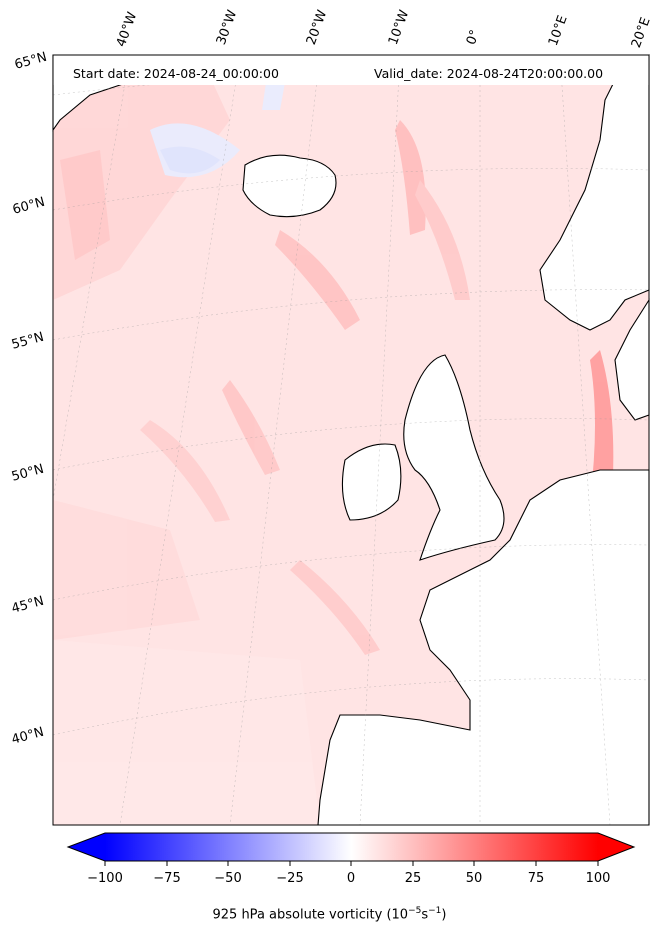  What do you see at coordinates (536, 878) in the screenshot?
I see `colorbar-tick: 75` at bounding box center [536, 878].